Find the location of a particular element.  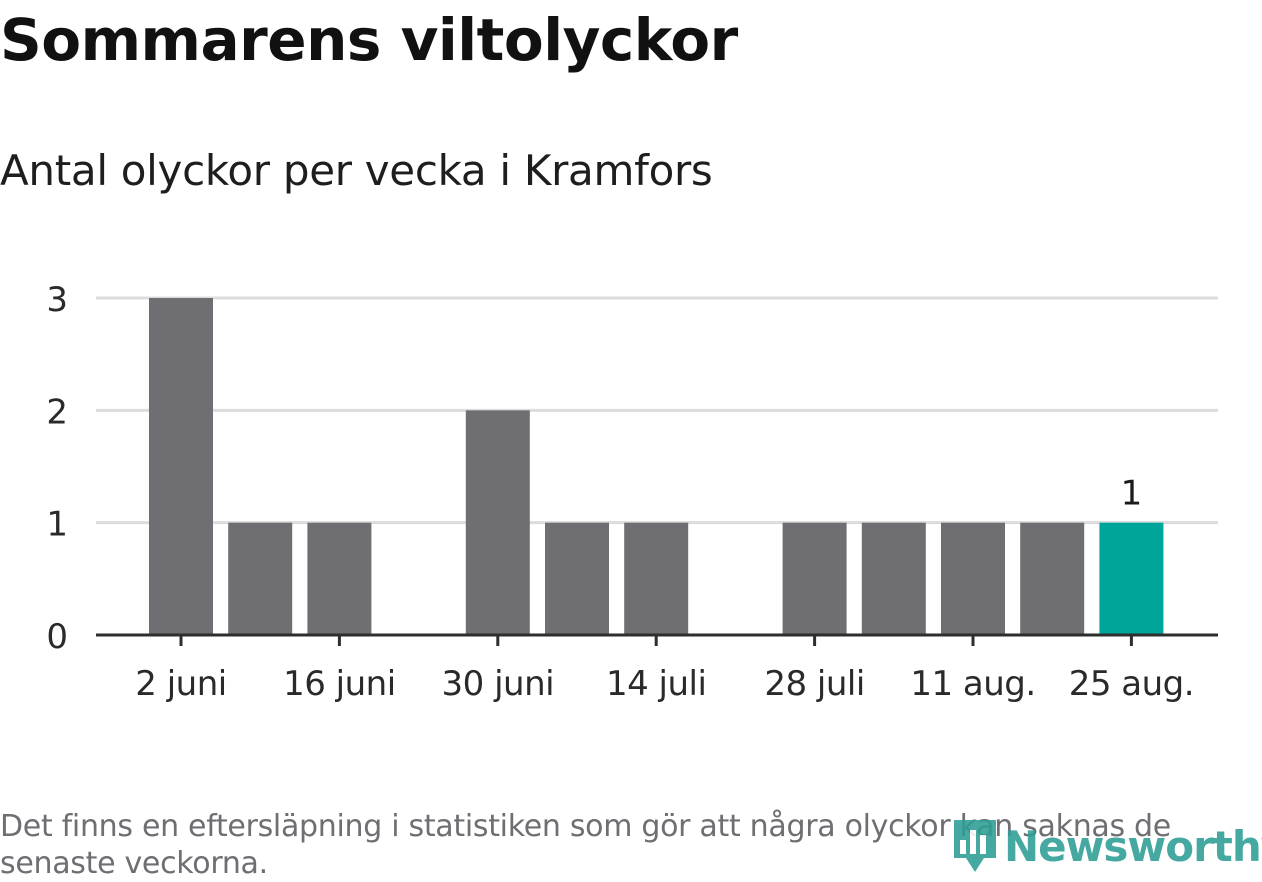

y-tick-label: 3 is located at coordinates (57, 300).